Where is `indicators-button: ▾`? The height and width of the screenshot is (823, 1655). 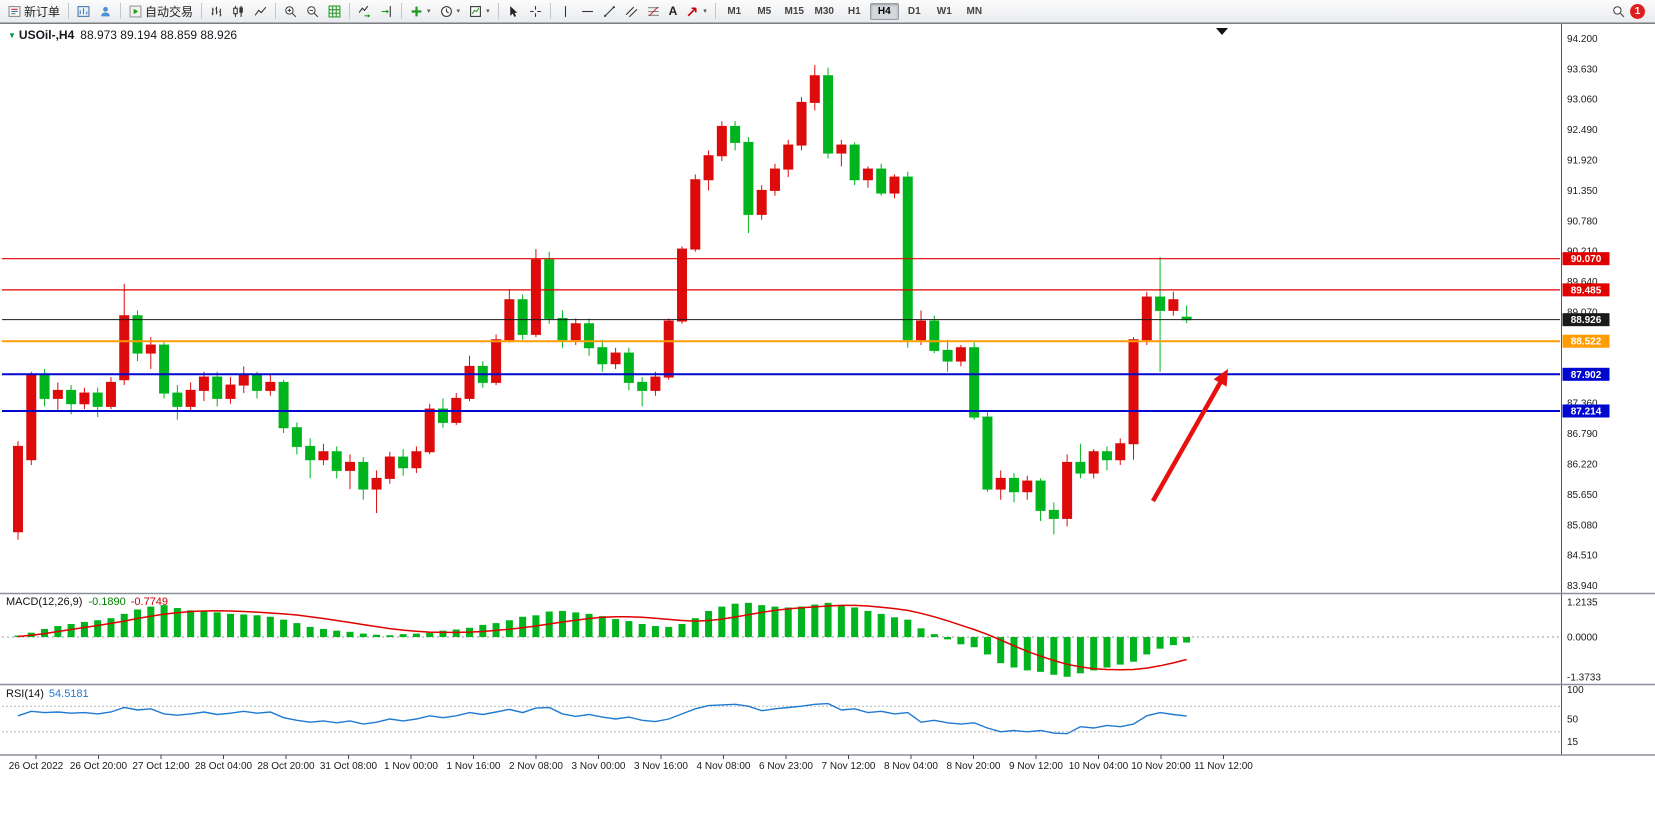 indicators-button: ▾ is located at coordinates (420, 11).